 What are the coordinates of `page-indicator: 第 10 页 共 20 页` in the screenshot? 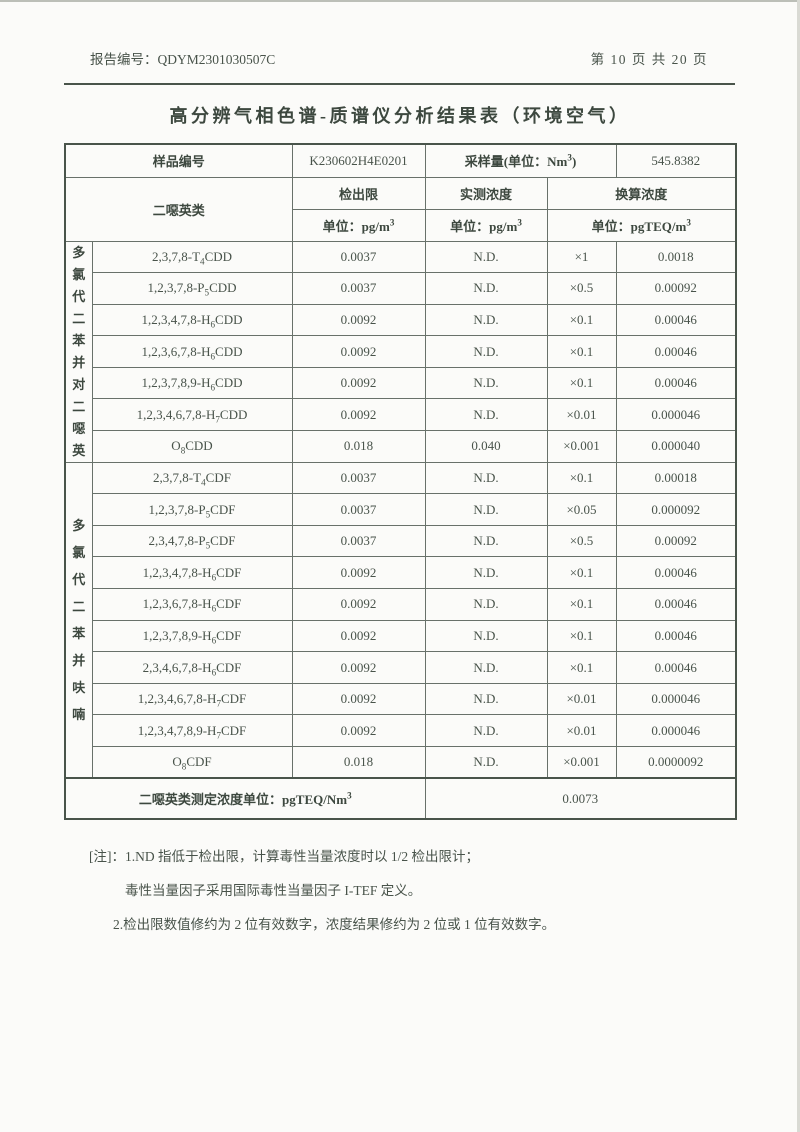 It's located at (649, 59).